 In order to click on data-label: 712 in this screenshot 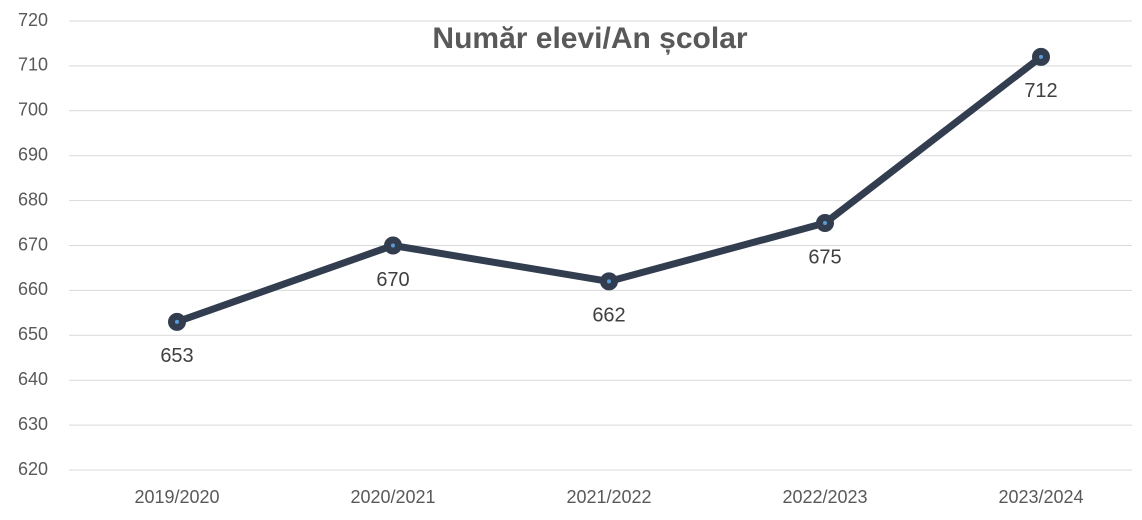, I will do `click(1040, 91)`.